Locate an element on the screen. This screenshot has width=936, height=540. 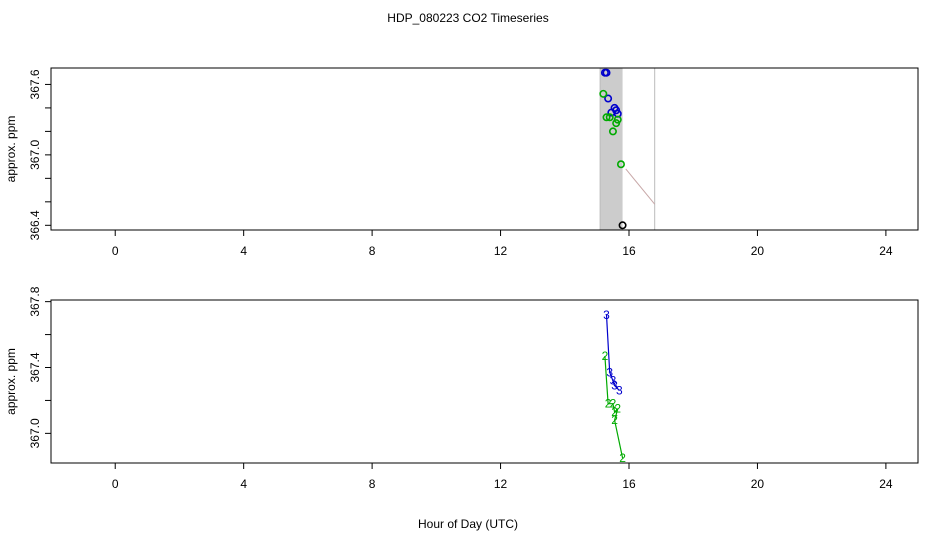
y-tick-label: 366.4 is located at coordinates (35, 225).